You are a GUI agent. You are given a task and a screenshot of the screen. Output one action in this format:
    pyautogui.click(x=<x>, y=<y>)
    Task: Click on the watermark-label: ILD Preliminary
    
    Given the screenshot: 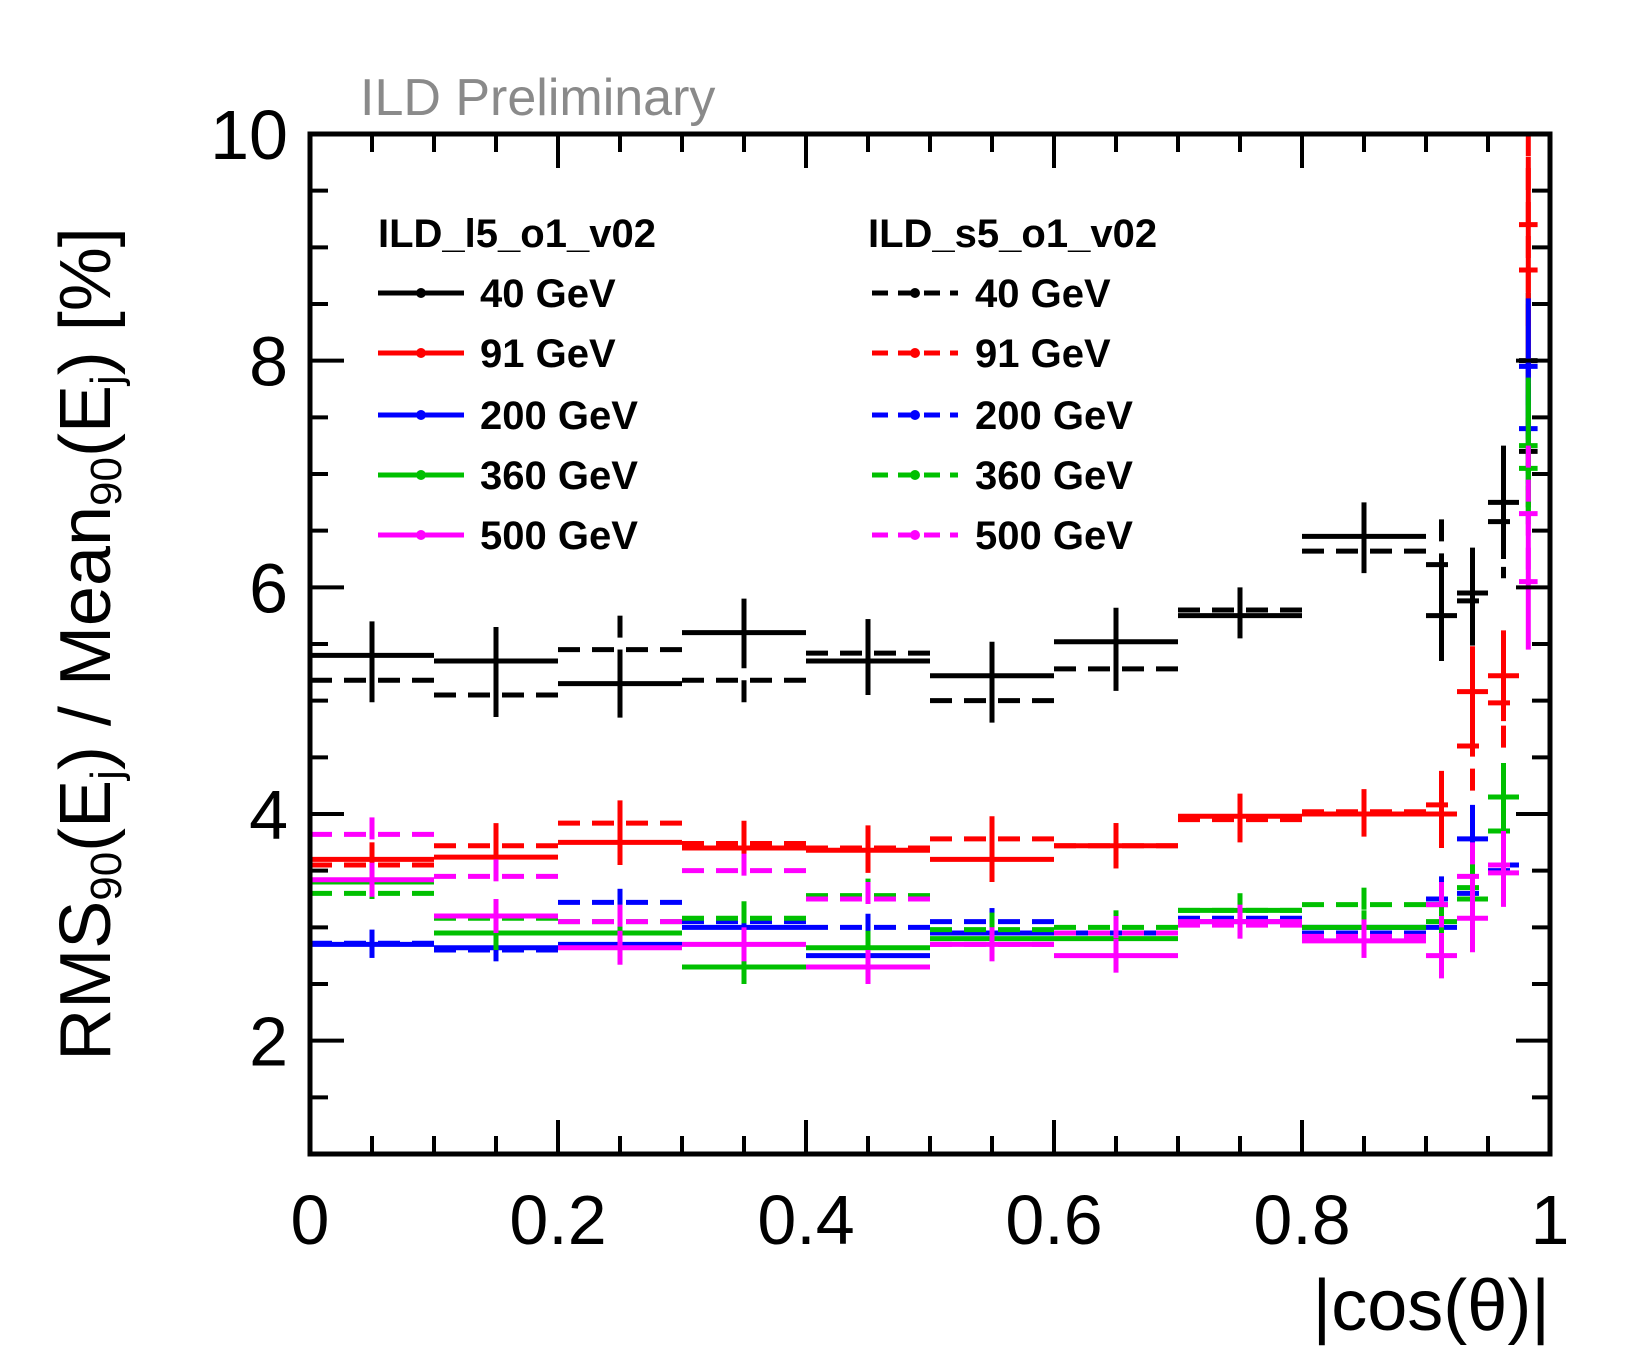 What is the action you would take?
    pyautogui.click(x=537, y=98)
    